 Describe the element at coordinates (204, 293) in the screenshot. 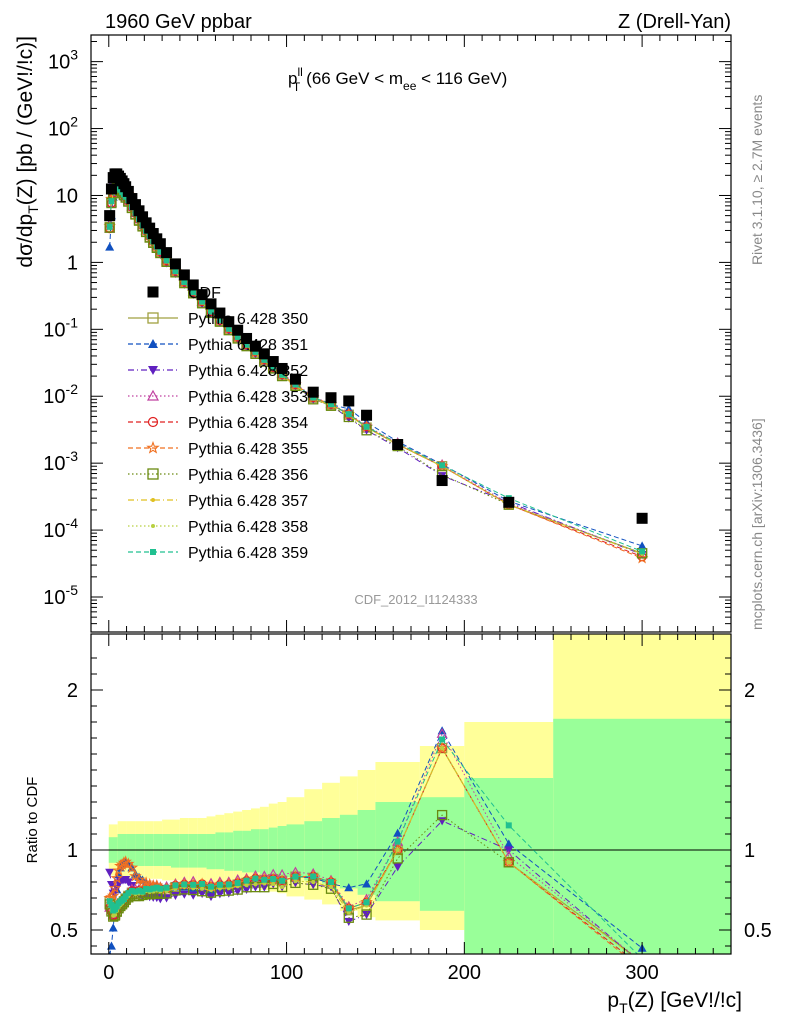

I see `legend-entry-label: CDF` at that location.